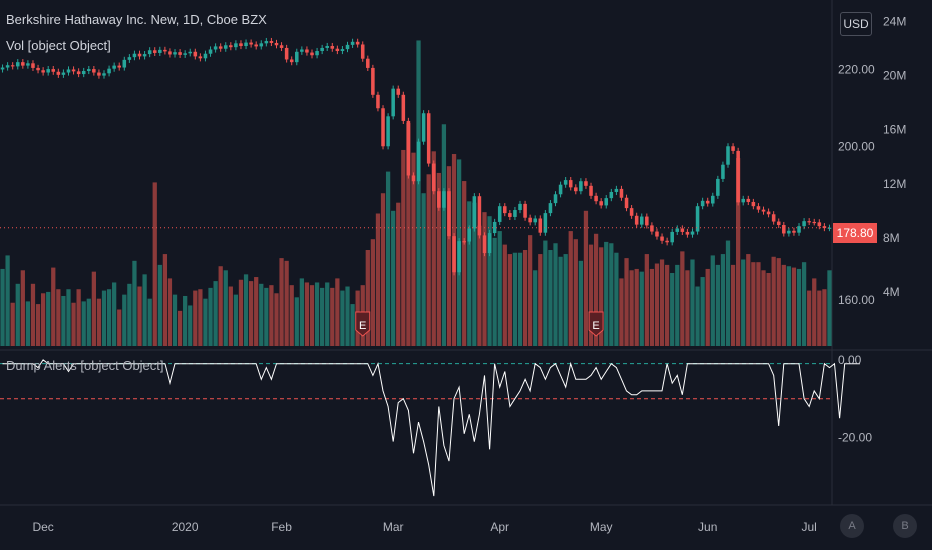 Image resolution: width=932 pixels, height=550 pixels. What do you see at coordinates (852, 526) in the screenshot?
I see `auto-scale-button: A` at bounding box center [852, 526].